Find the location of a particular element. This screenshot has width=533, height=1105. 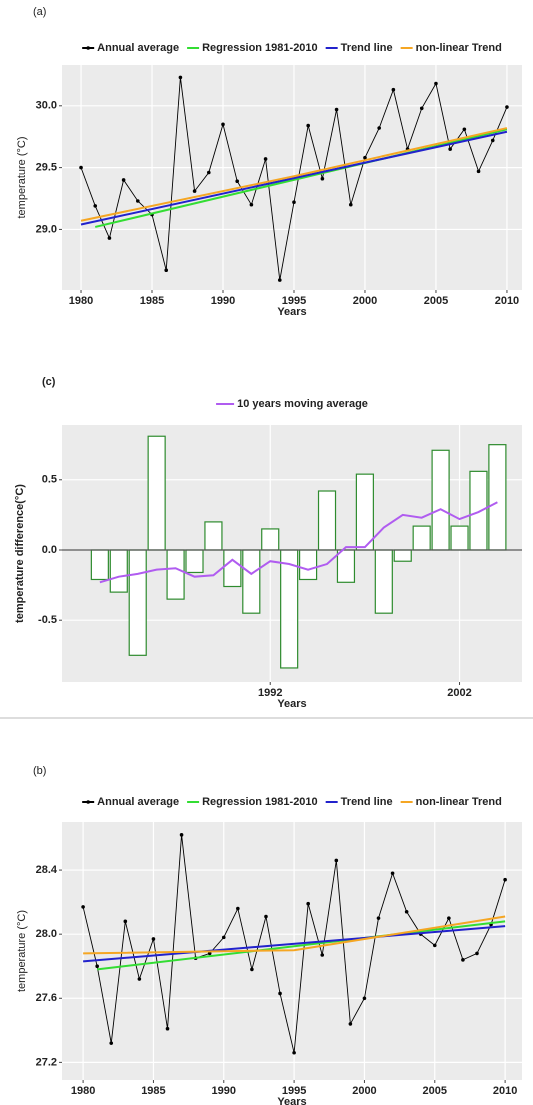

y-tick-label: 0.5 is located at coordinates (49, 480).